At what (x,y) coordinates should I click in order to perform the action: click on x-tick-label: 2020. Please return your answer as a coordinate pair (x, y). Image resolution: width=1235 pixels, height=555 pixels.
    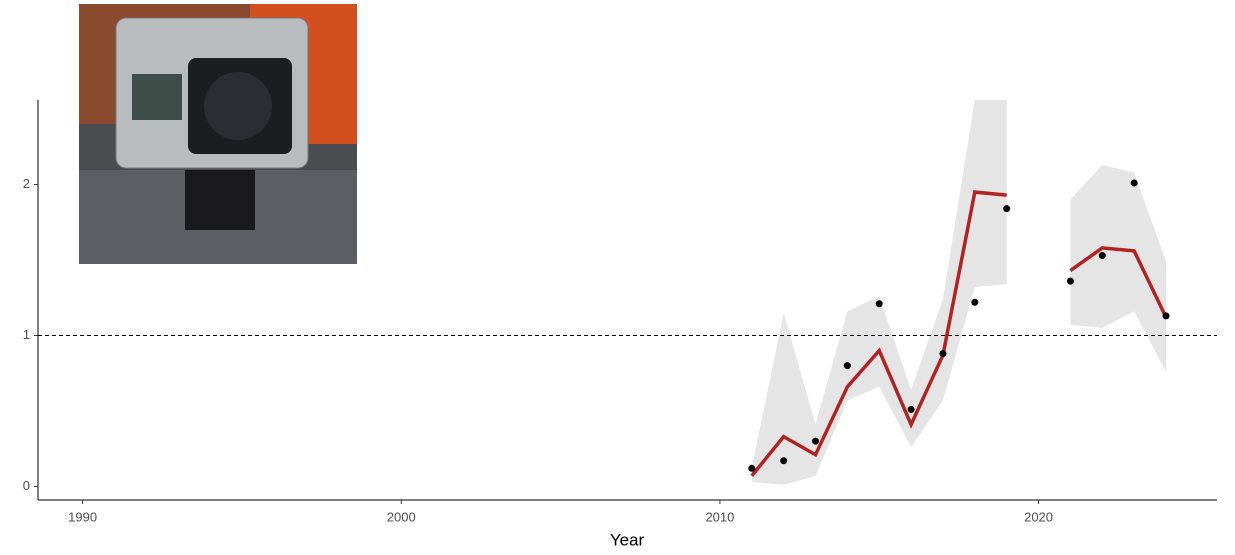
    Looking at the image, I should click on (1038, 516).